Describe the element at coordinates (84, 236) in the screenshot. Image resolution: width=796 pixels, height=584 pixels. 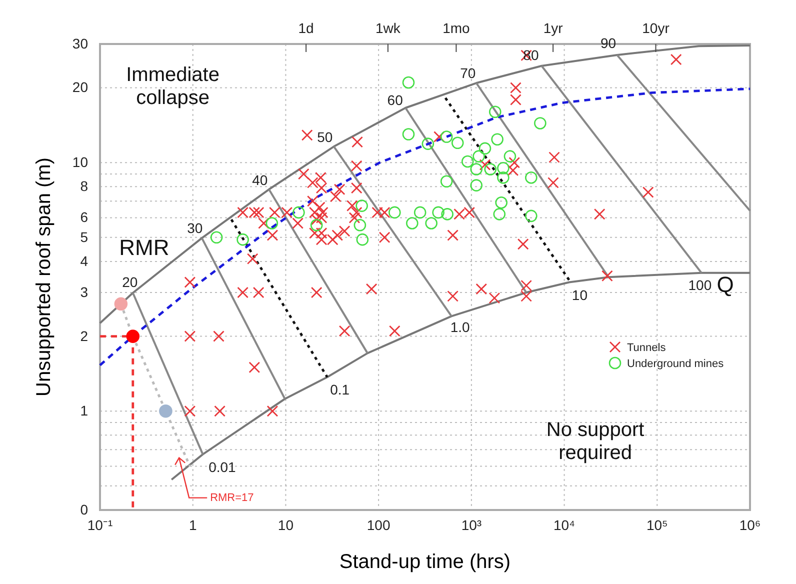
I see `y-tick-label: 5` at that location.